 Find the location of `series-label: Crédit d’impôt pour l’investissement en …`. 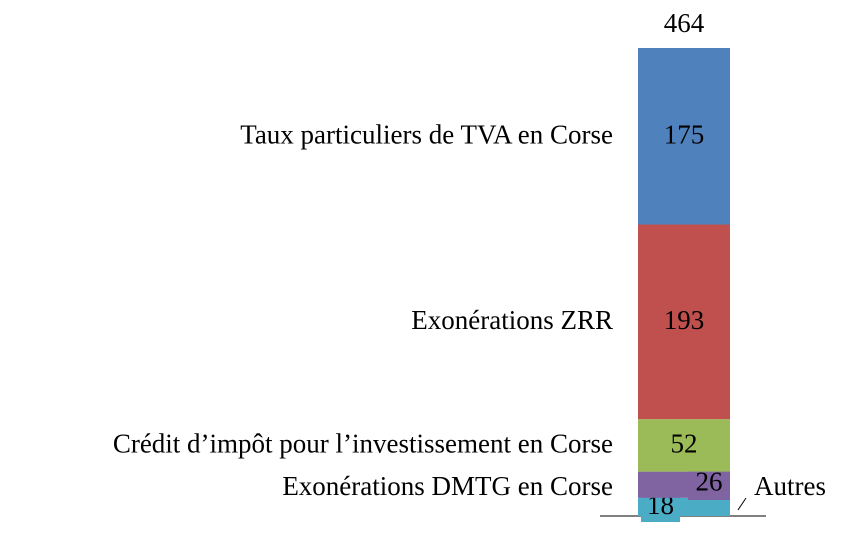

series-label: Crédit d’impôt pour l’investissement en … is located at coordinates (363, 444).